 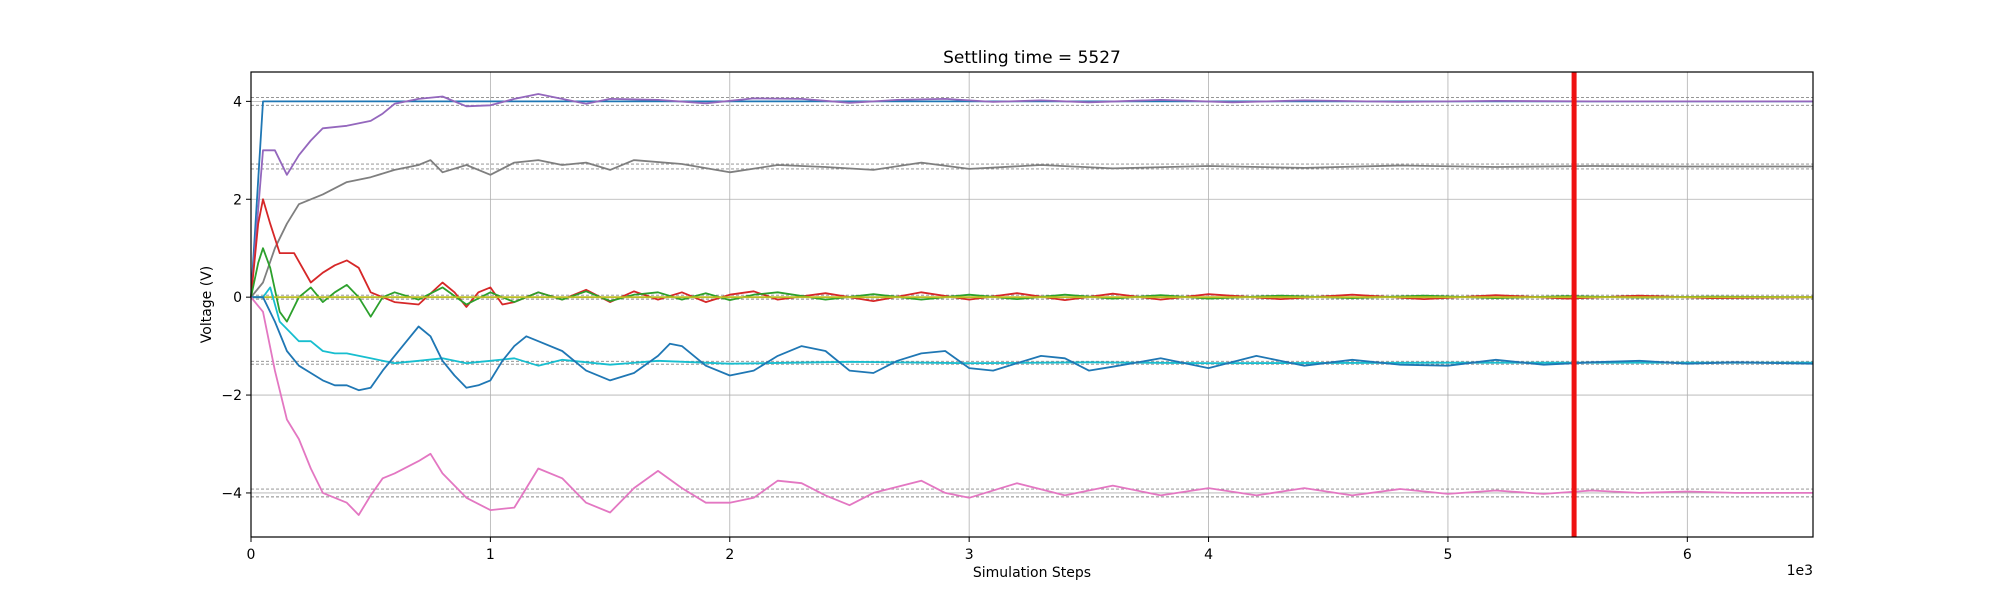 What do you see at coordinates (1687, 555) in the screenshot?
I see `x-tick-label: 6` at bounding box center [1687, 555].